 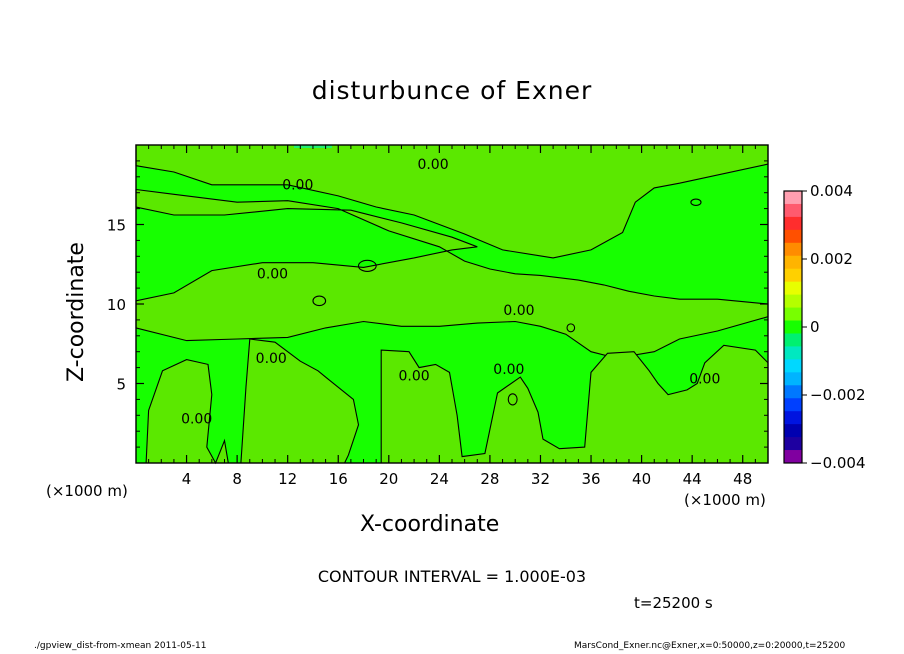 I want to click on time-label: t=25200 s, so click(x=673, y=603).